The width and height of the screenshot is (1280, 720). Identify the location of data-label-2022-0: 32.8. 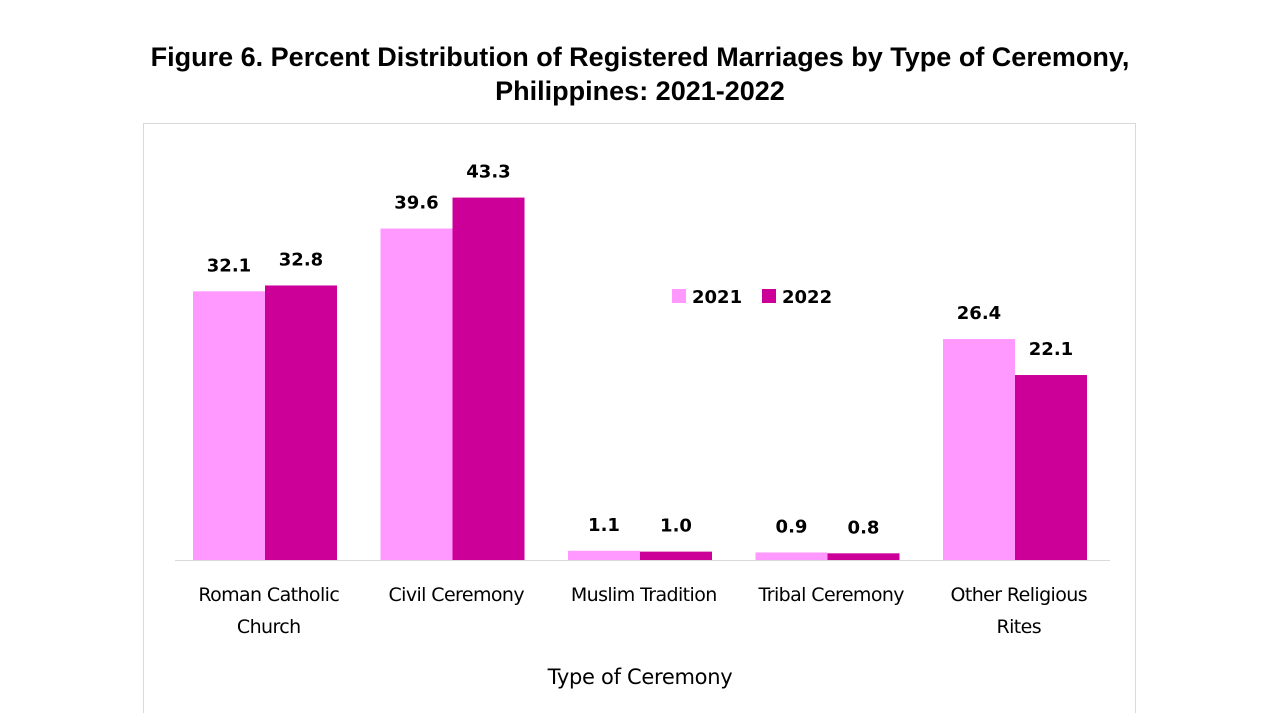
(301, 259).